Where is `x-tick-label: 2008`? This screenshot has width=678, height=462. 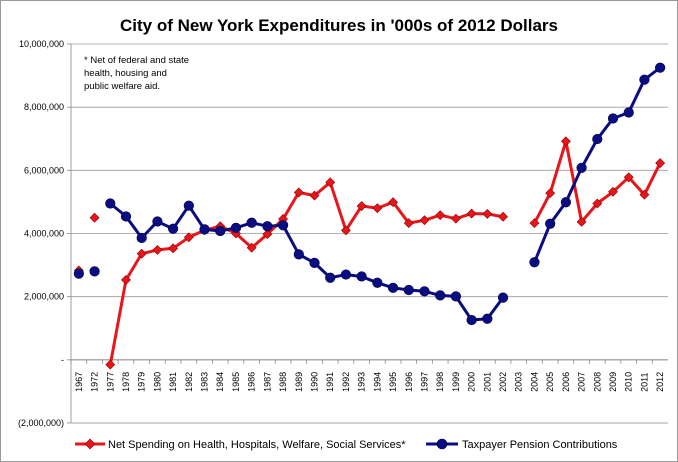 x-tick-label: 2008 is located at coordinates (597, 382).